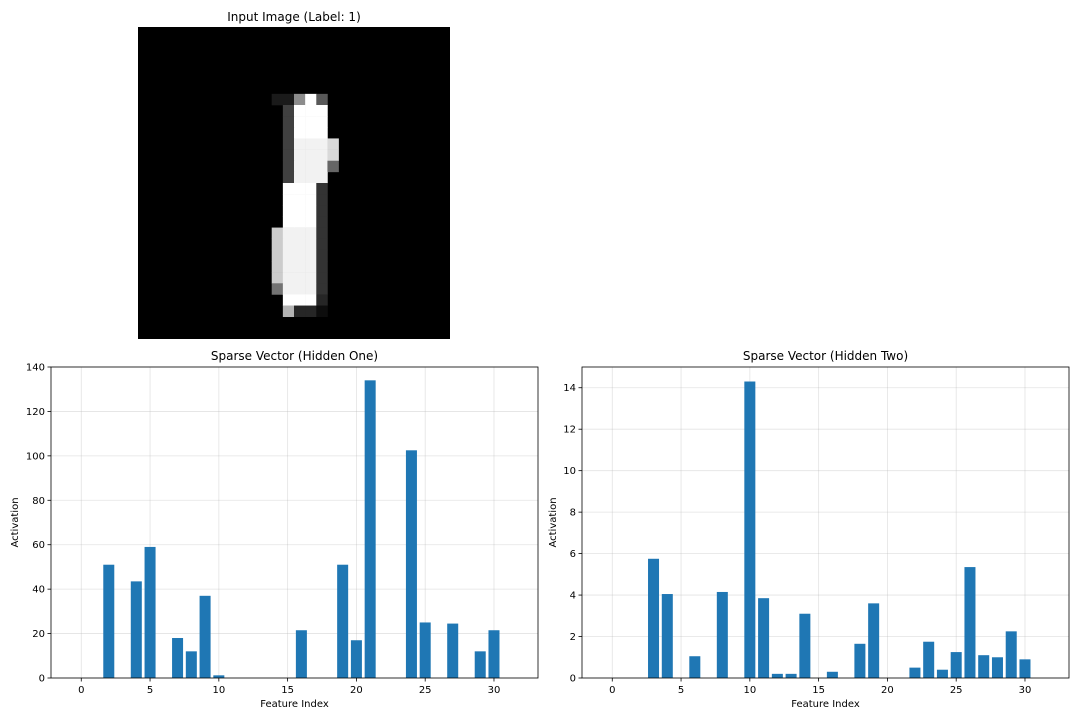 Image resolution: width=1080 pixels, height=720 pixels. What do you see at coordinates (38, 590) in the screenshot?
I see `y-tick-label: 40` at bounding box center [38, 590].